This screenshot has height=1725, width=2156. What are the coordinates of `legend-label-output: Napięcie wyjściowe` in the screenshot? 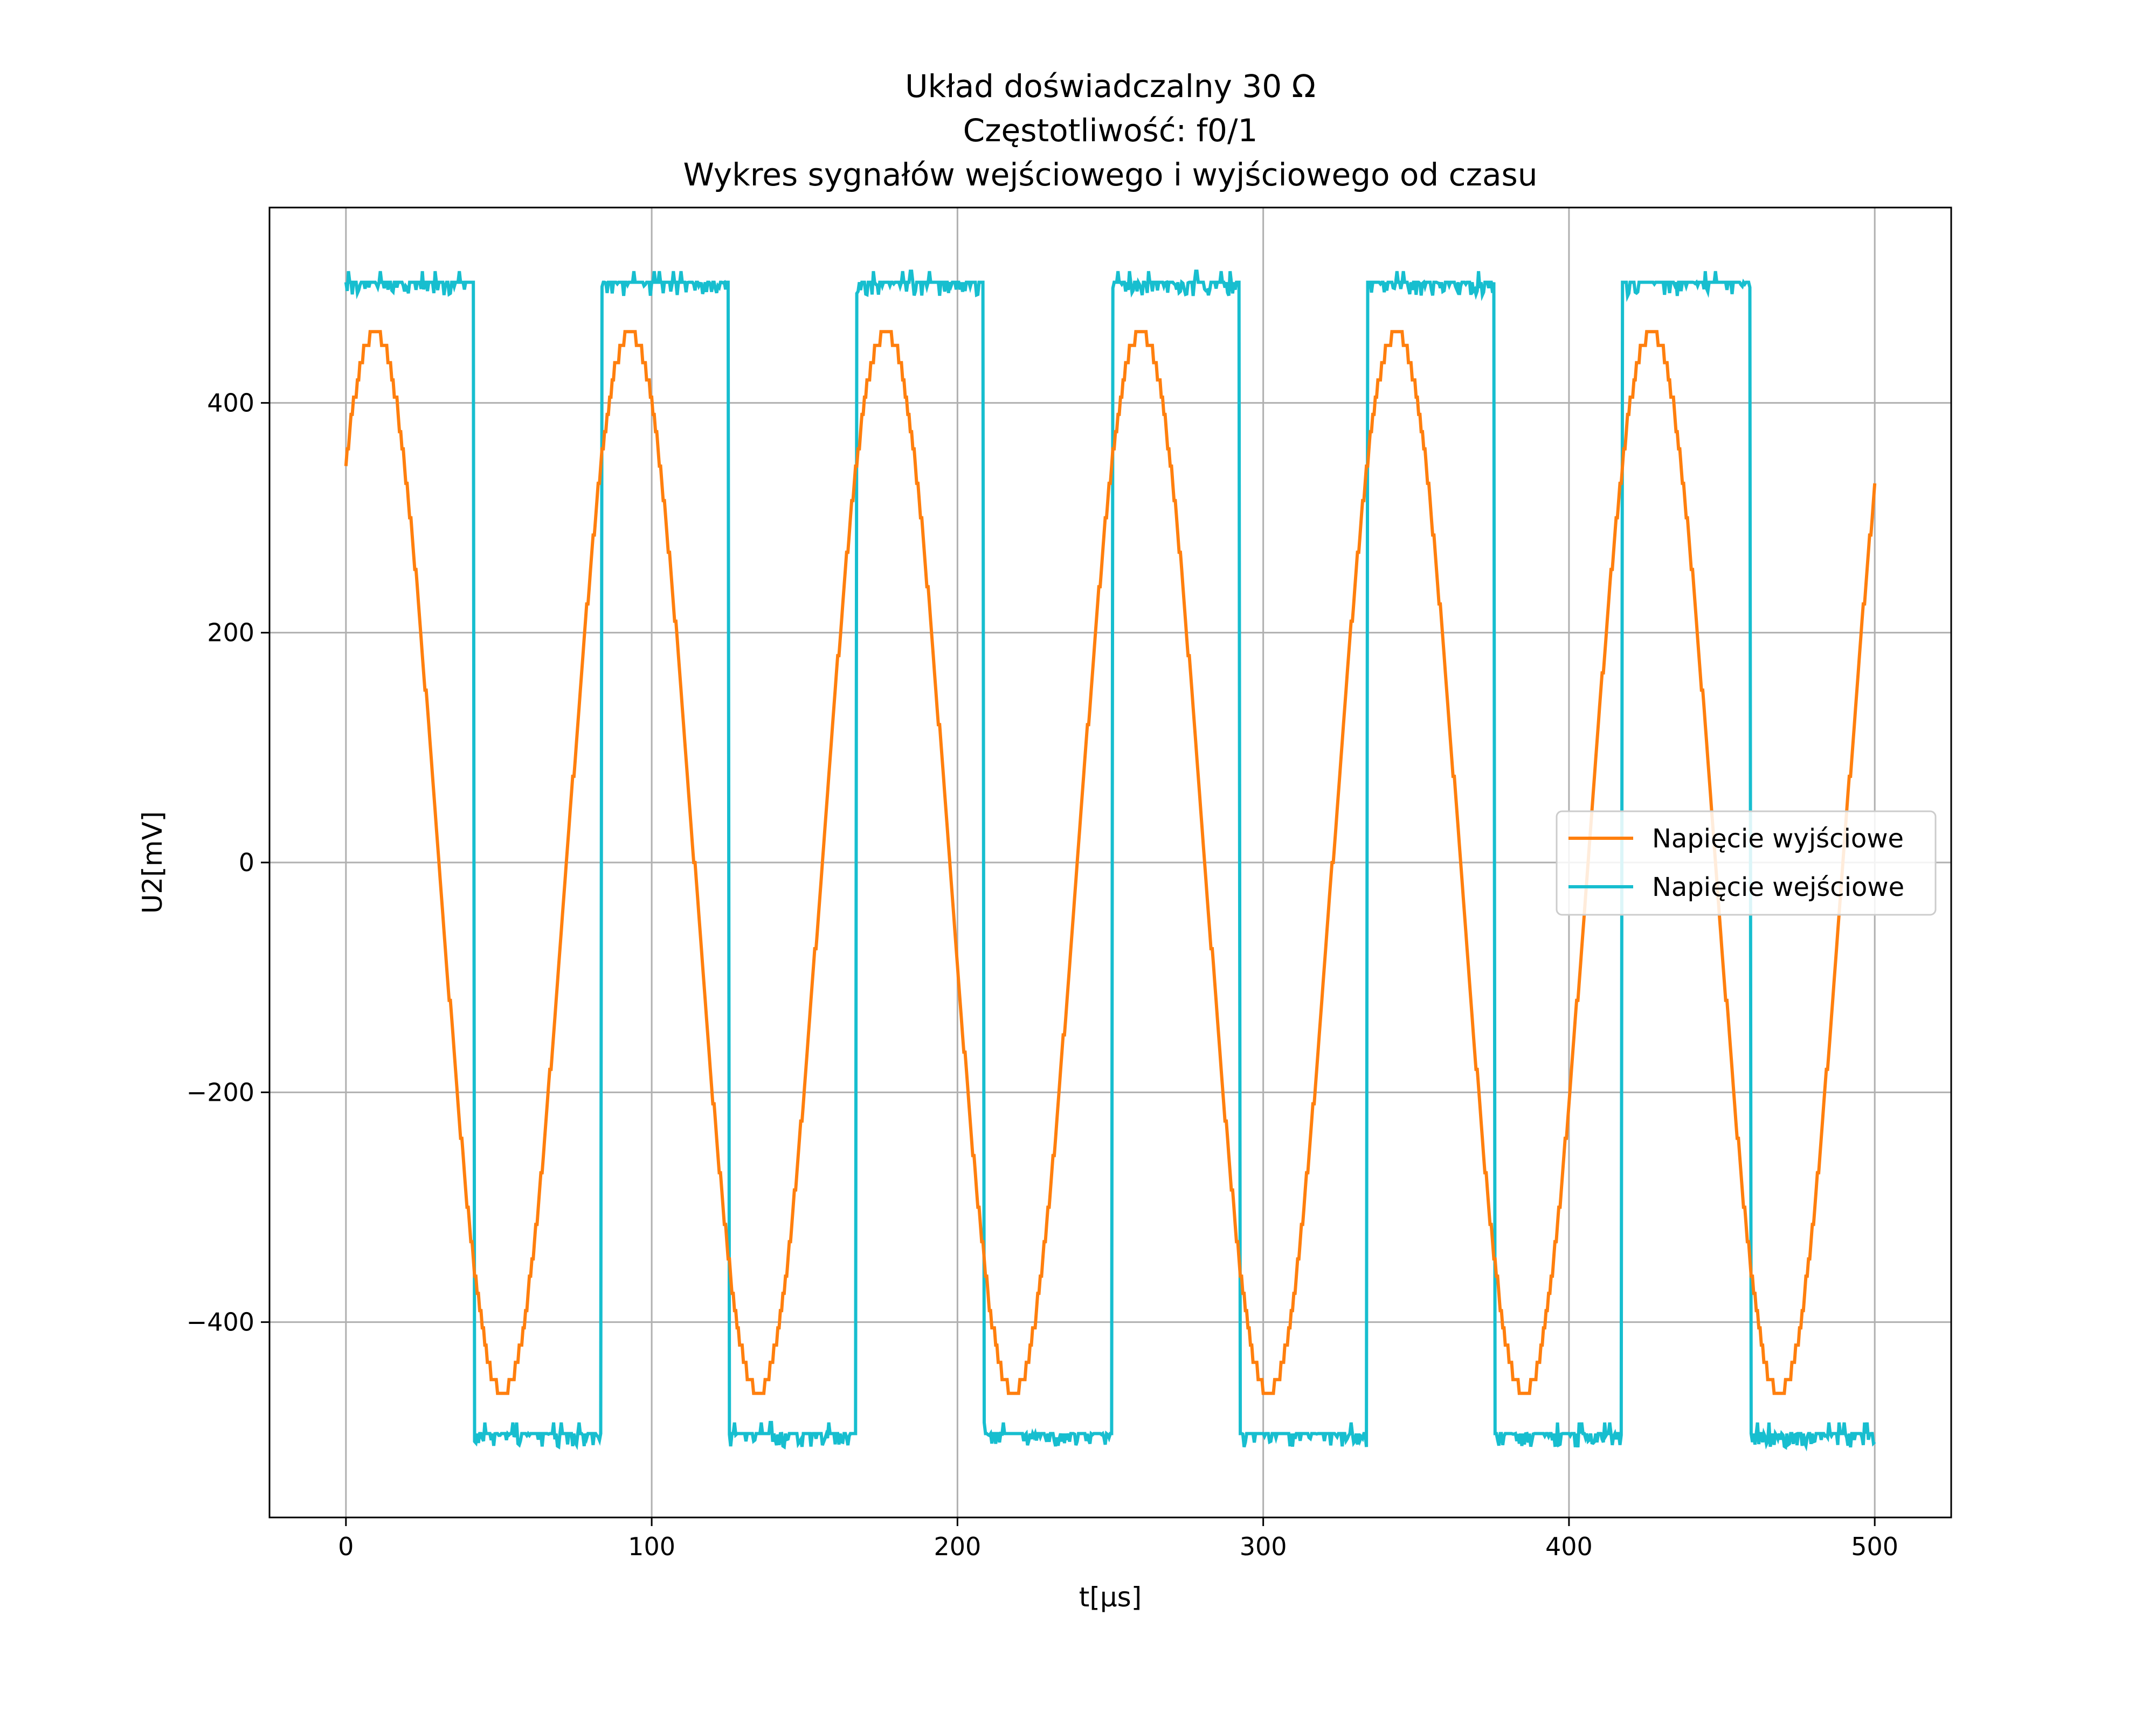 It's located at (1778, 839).